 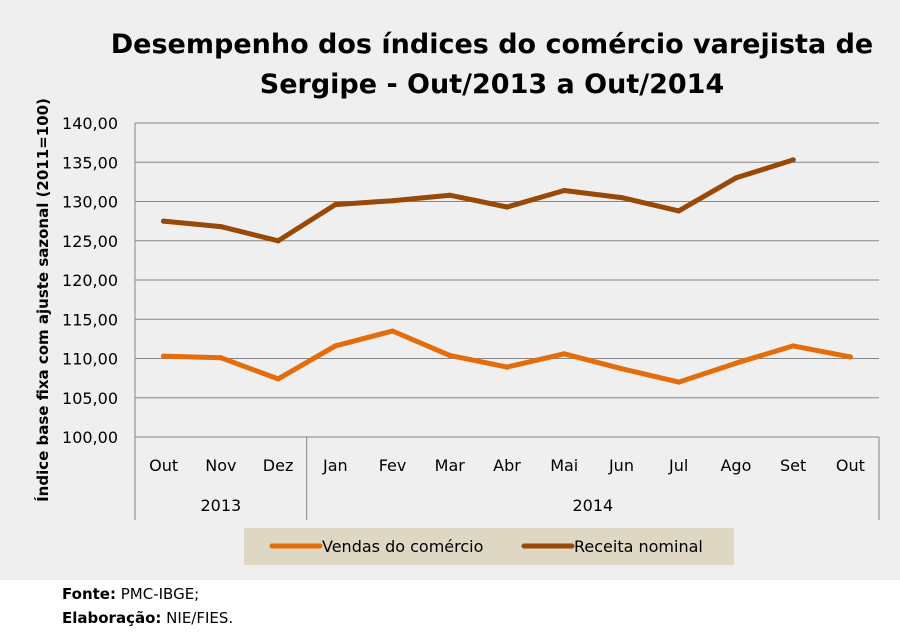 What do you see at coordinates (112, 618) in the screenshot?
I see `credit-label: Elaboração:` at bounding box center [112, 618].